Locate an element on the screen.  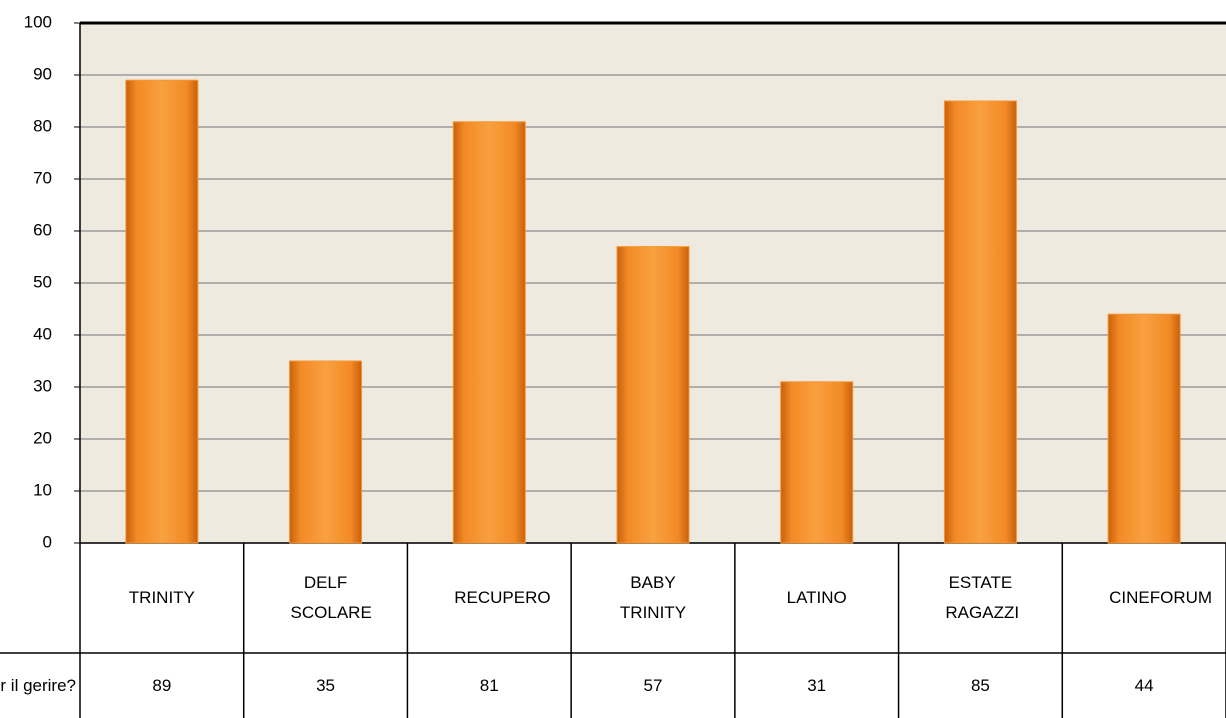
x-tick-label: DELF SCOLARE is located at coordinates (326, 598).